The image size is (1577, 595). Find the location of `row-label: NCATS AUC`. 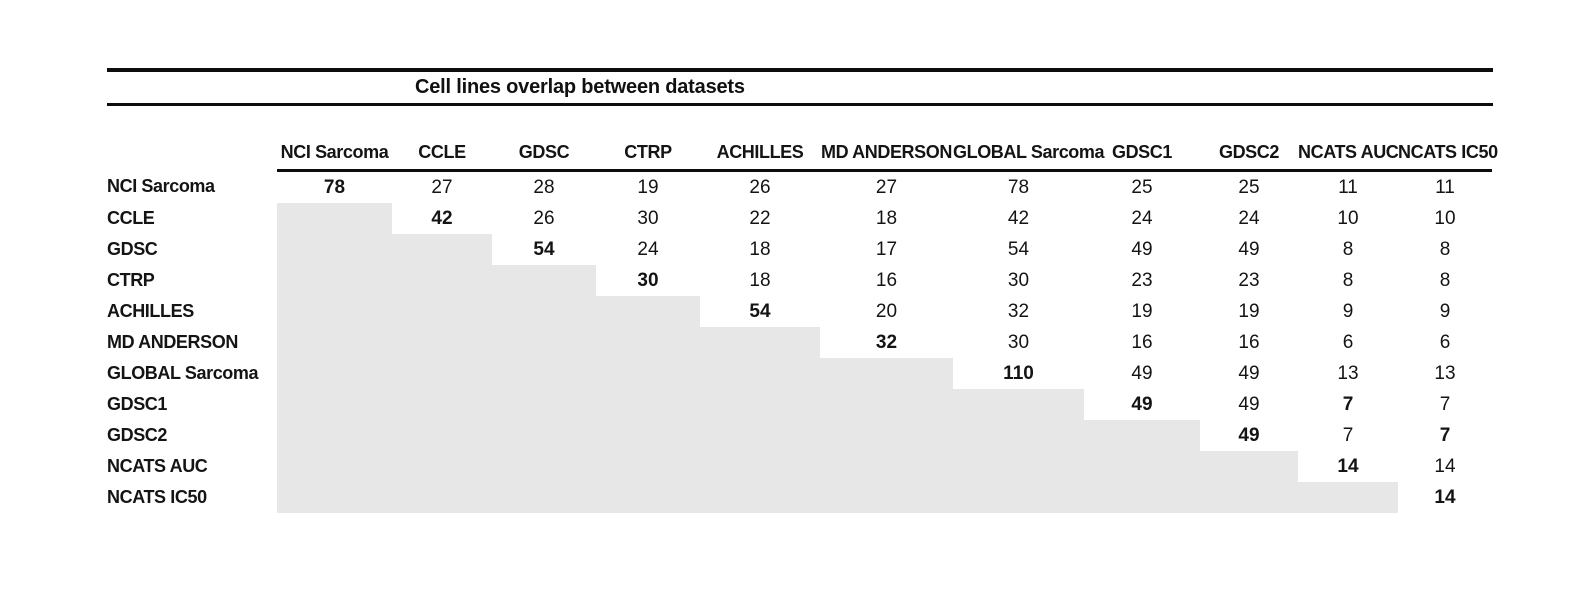

row-label: NCATS AUC is located at coordinates (157, 466).